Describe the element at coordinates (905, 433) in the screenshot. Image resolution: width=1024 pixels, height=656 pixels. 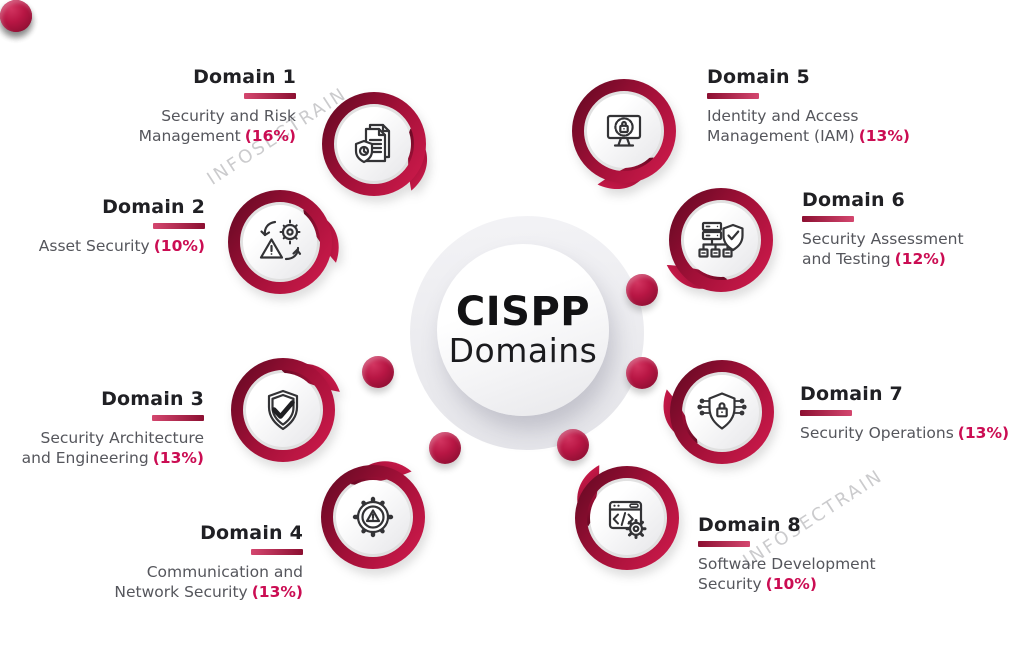
I see `domain-7-description: Security Operations (13%)` at that location.